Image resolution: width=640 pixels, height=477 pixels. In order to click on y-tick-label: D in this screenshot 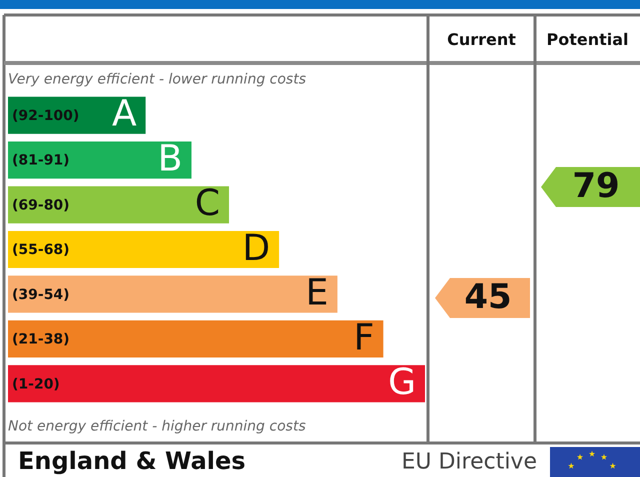, I will do `click(256, 248)`.